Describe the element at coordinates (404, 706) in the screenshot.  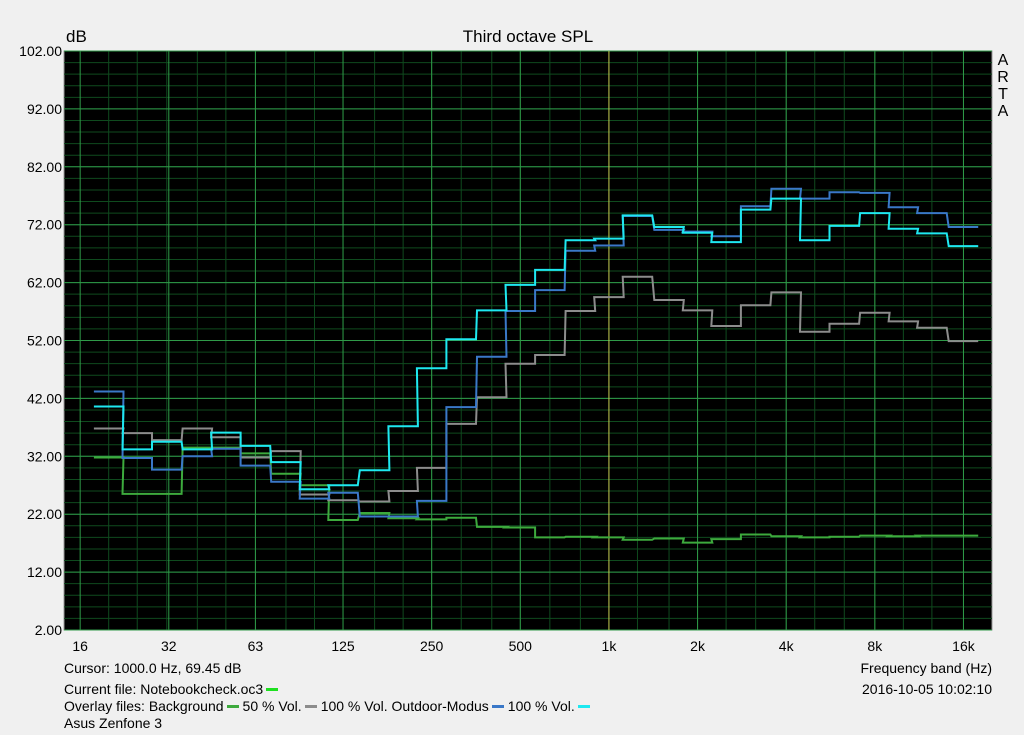
I see `legend-label: 100 % Vol. Outdoor-Modus` at that location.